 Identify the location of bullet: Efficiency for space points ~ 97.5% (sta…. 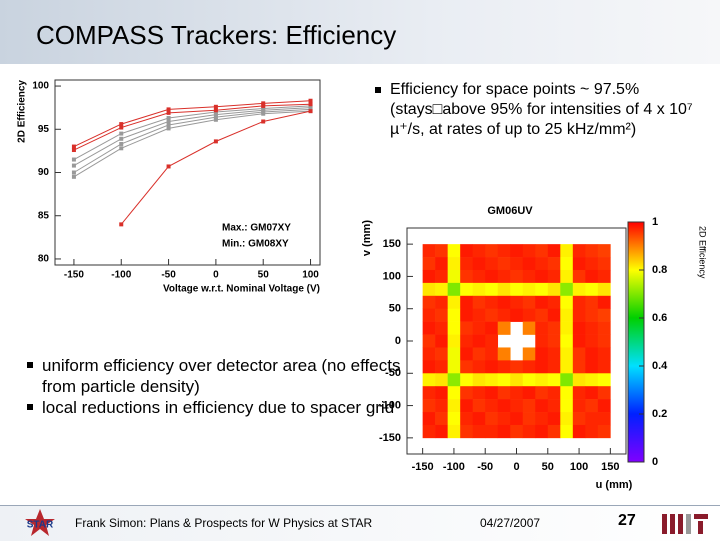
(547, 110).